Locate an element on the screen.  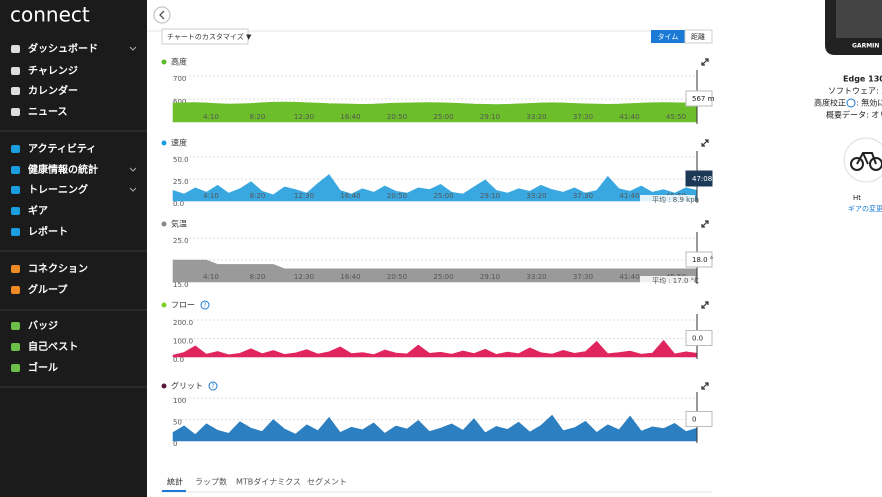
y-tick-label: 0 is located at coordinates (175, 444).